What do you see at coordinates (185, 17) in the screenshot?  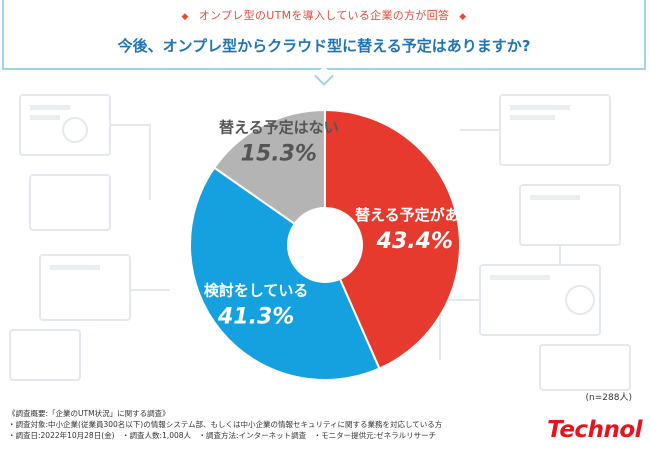 I see `diamond-left-icon: ◆` at bounding box center [185, 17].